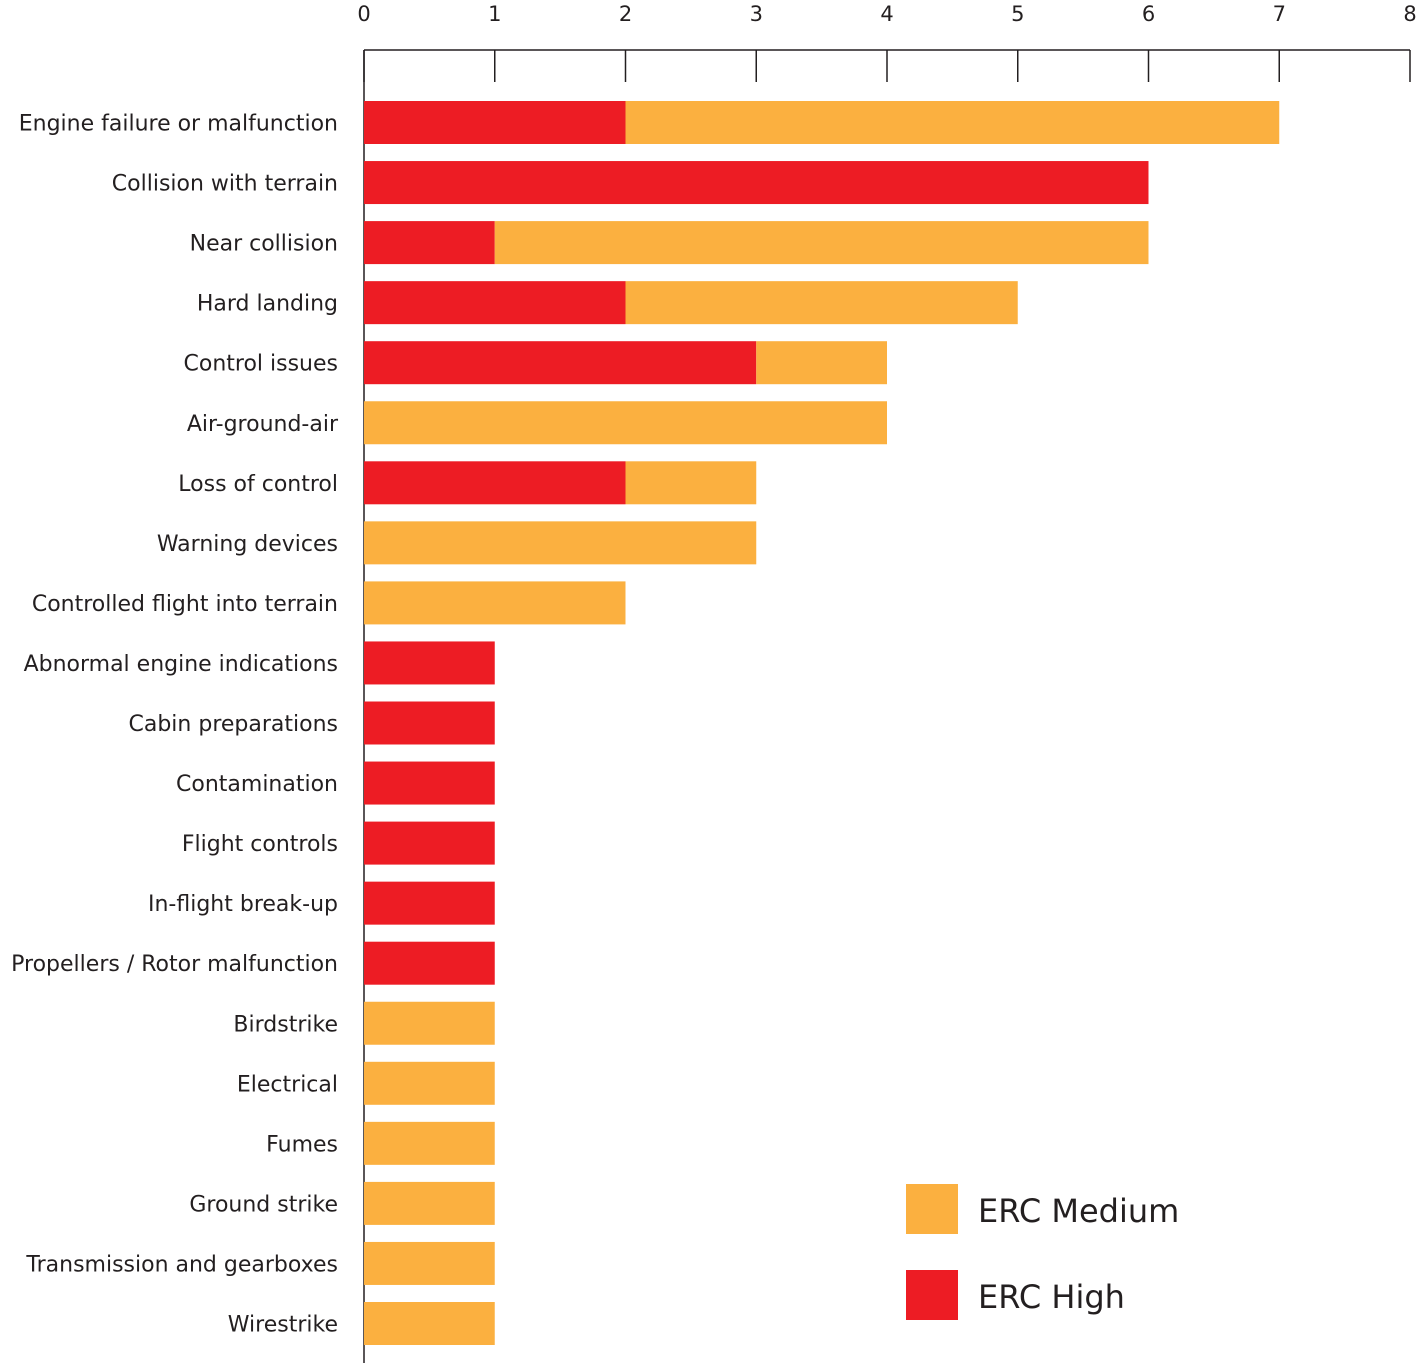 The width and height of the screenshot is (1418, 1363). Describe the element at coordinates (283, 1325) in the screenshot. I see `category-label: Wirestrike` at that location.